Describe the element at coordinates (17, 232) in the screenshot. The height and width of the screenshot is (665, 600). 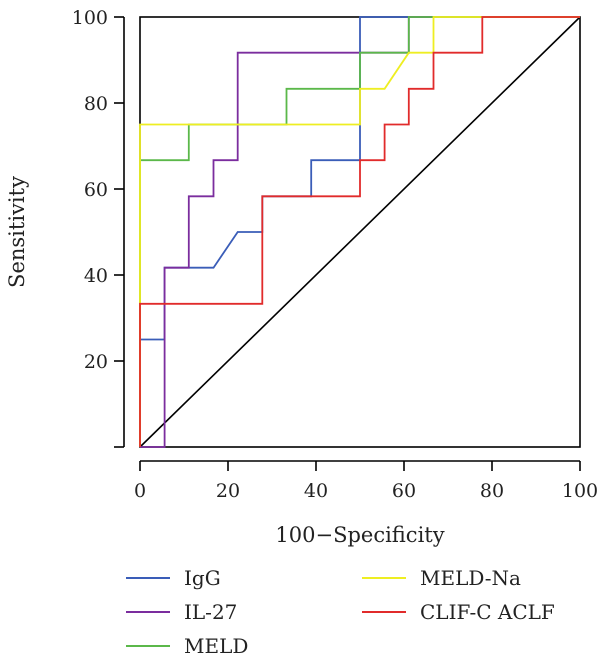
I see `y-axis-label: Sensitivity` at that location.